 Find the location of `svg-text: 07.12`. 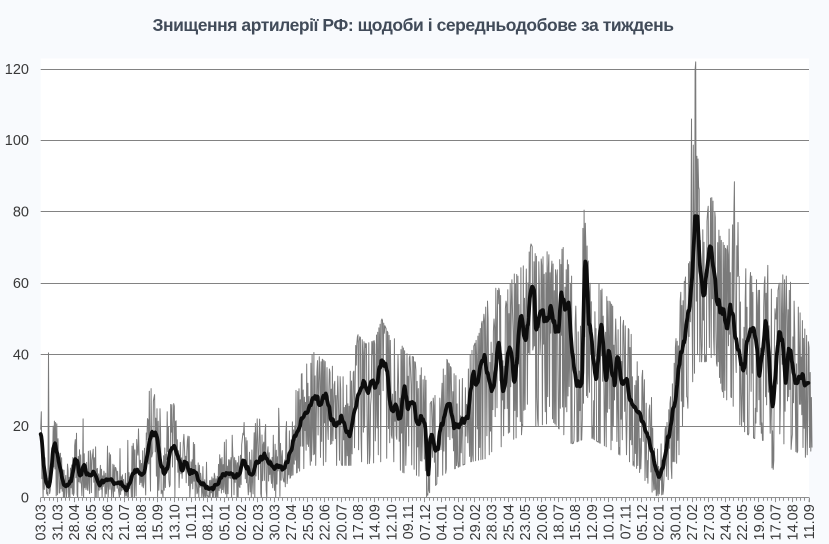

svg-text: 07.12 is located at coordinates (426, 522).